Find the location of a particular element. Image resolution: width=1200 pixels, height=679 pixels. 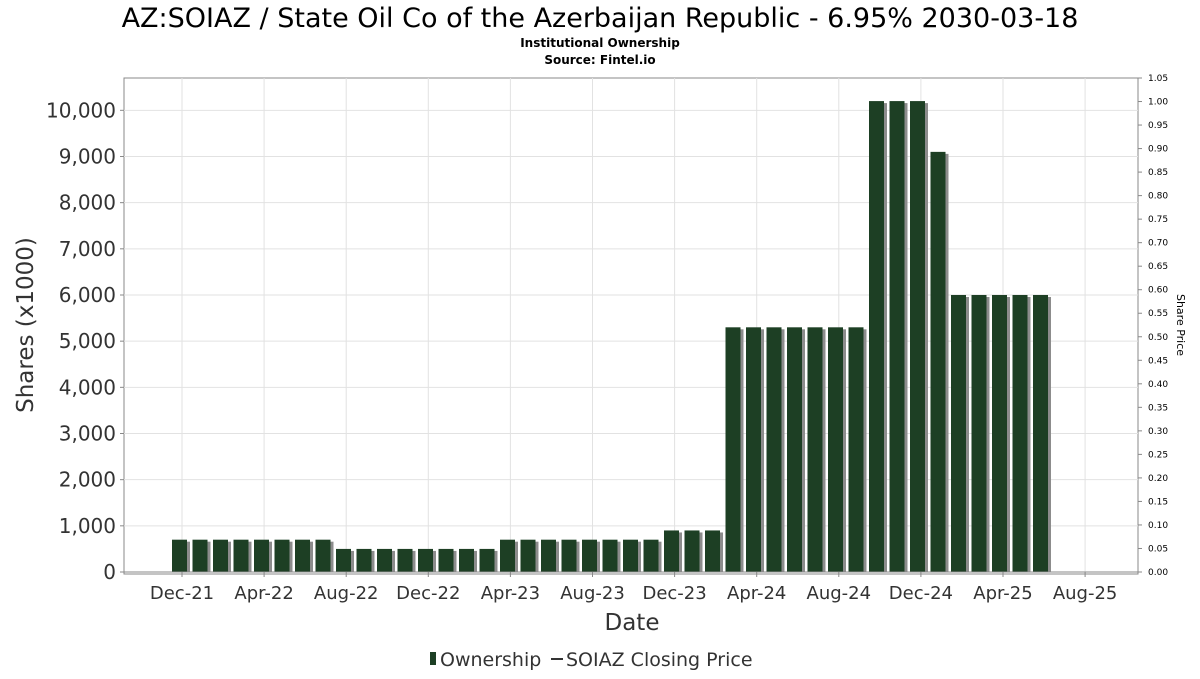

y-tick-label-right: 0.40 is located at coordinates (1158, 385).